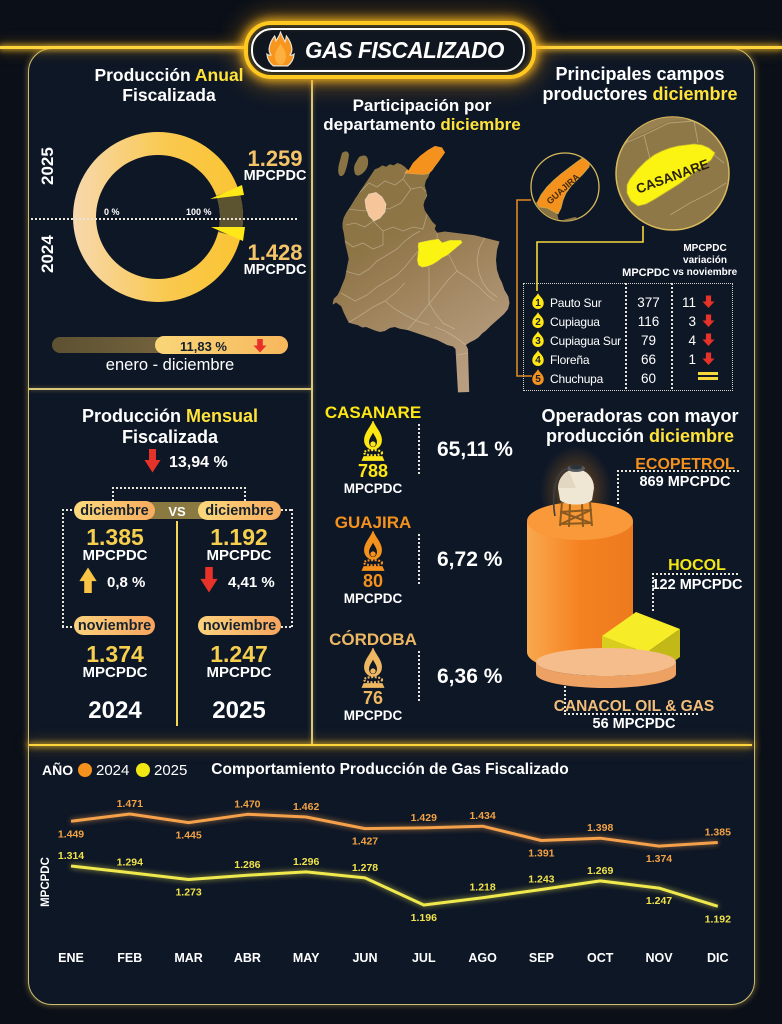 This screenshot has width=782, height=1024. Describe the element at coordinates (659, 958) in the screenshot. I see `svg-text: NOV` at that location.